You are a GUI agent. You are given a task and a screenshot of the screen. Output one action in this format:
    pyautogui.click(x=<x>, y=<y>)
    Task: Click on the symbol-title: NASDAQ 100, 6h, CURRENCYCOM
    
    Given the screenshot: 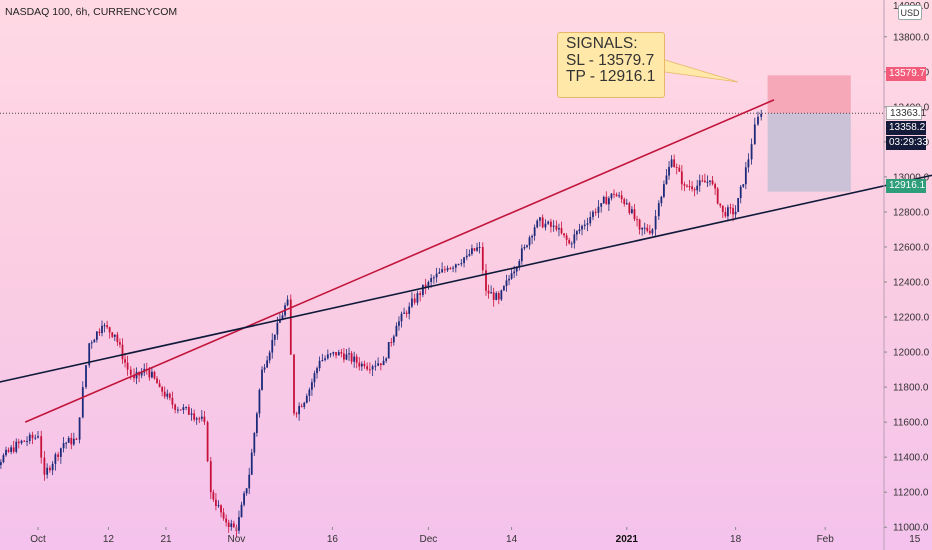 What is the action you would take?
    pyautogui.click(x=91, y=12)
    